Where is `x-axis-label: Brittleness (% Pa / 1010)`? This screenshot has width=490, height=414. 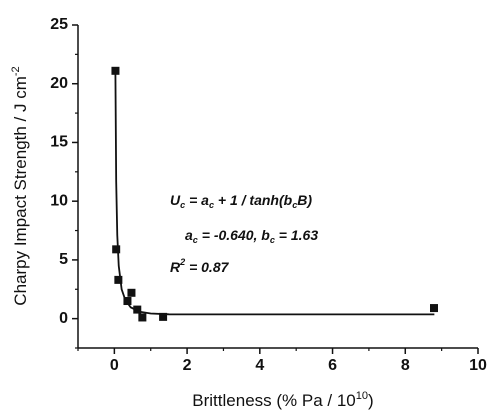 x-axis-label: Brittleness (% Pa / 1010) is located at coordinates (282, 400).